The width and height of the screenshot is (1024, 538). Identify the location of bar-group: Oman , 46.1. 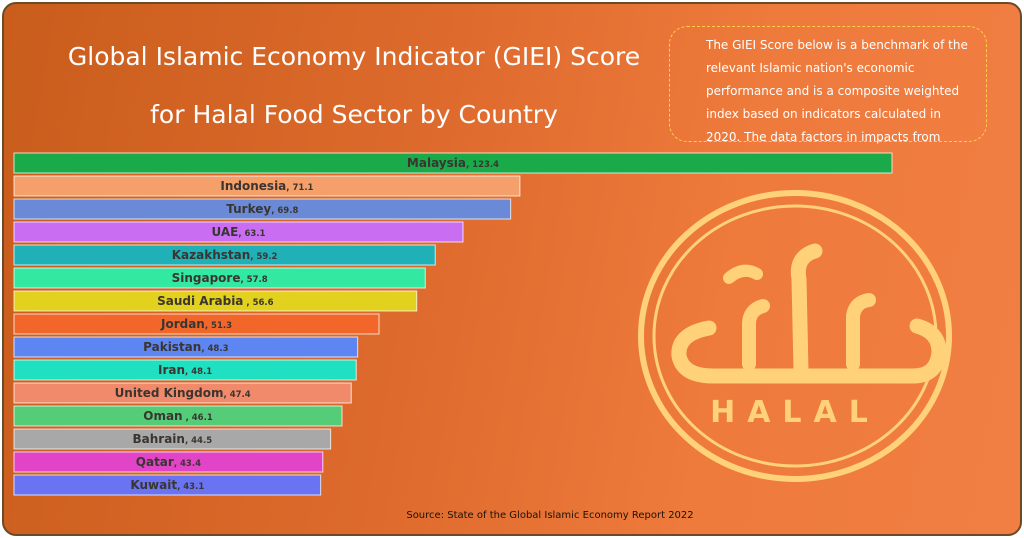
(178, 416).